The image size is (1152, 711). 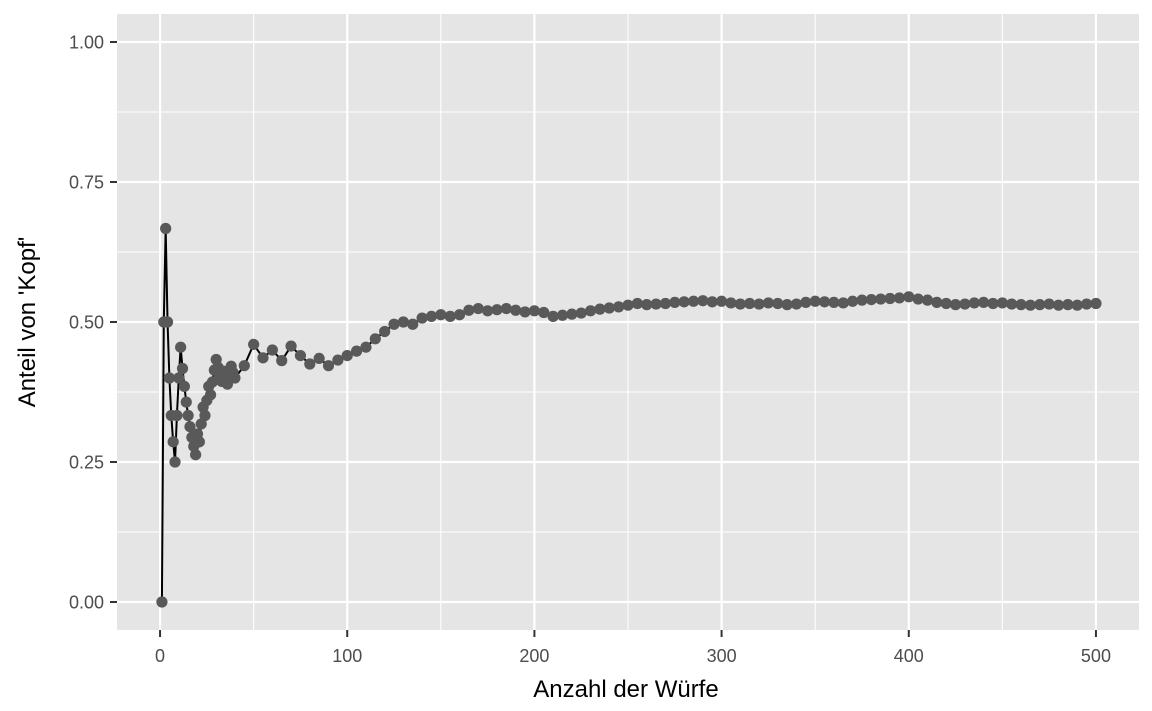 I want to click on x-tick-label: 400, so click(x=909, y=656).